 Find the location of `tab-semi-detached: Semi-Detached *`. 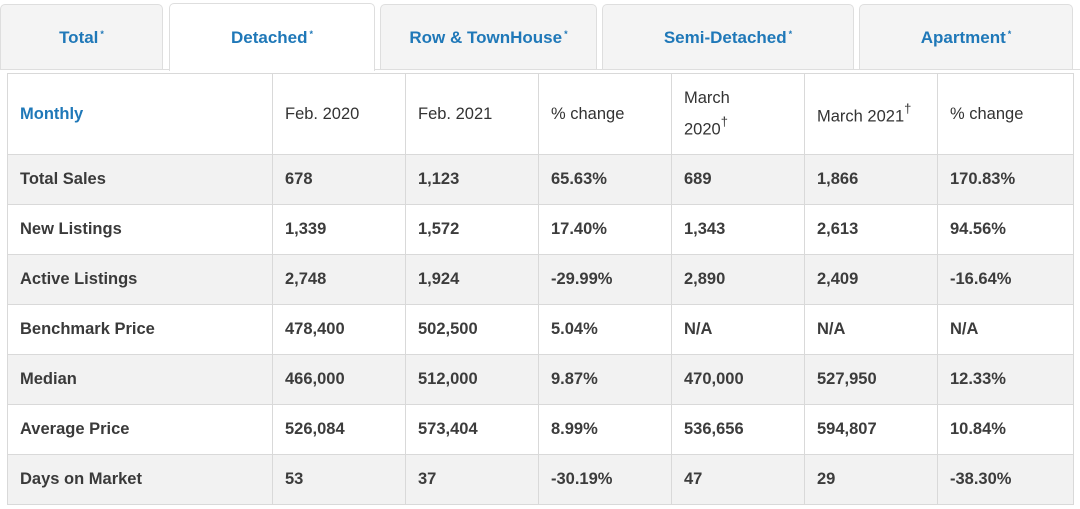

tab-semi-detached: Semi-Detached * is located at coordinates (728, 37).